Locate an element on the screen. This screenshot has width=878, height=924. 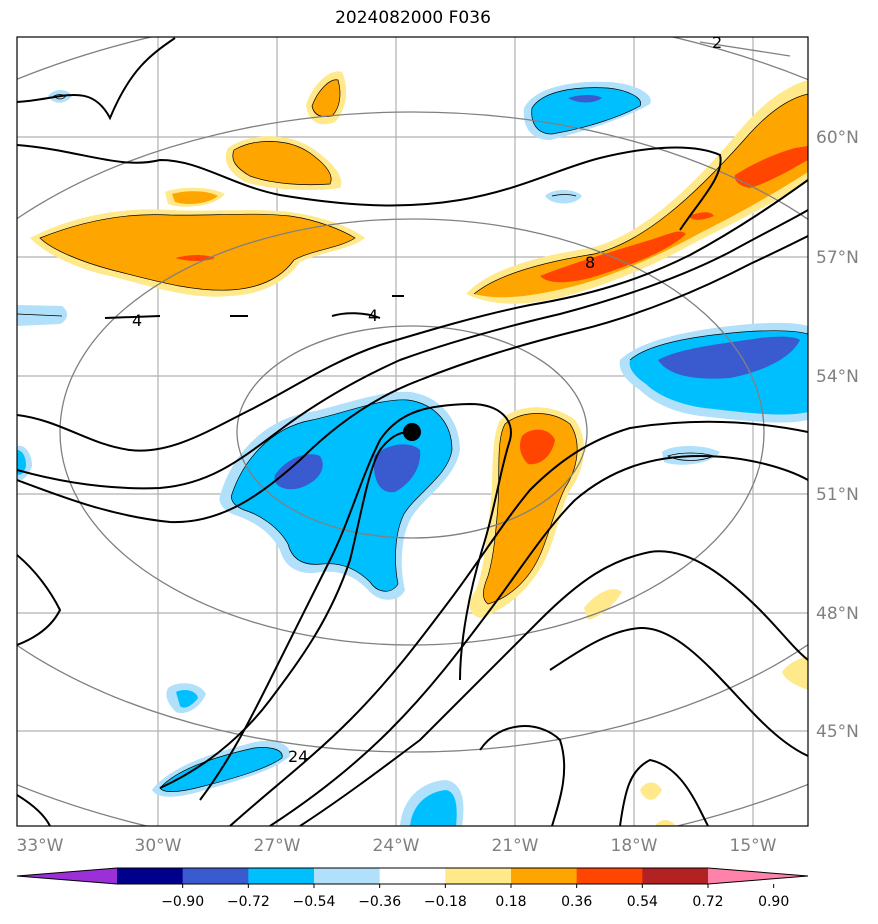
colorbar-label: 0.18 is located at coordinates (510, 902).